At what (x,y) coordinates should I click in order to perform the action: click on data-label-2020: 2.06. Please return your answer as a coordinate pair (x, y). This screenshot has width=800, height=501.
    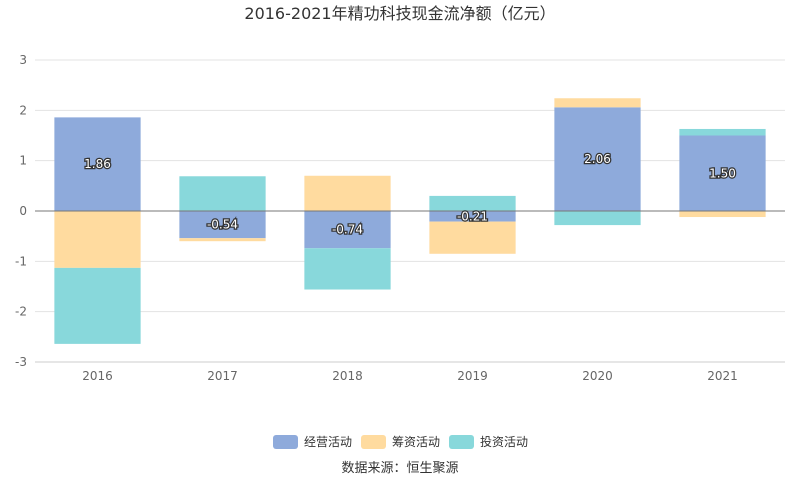
    Looking at the image, I should click on (597, 159).